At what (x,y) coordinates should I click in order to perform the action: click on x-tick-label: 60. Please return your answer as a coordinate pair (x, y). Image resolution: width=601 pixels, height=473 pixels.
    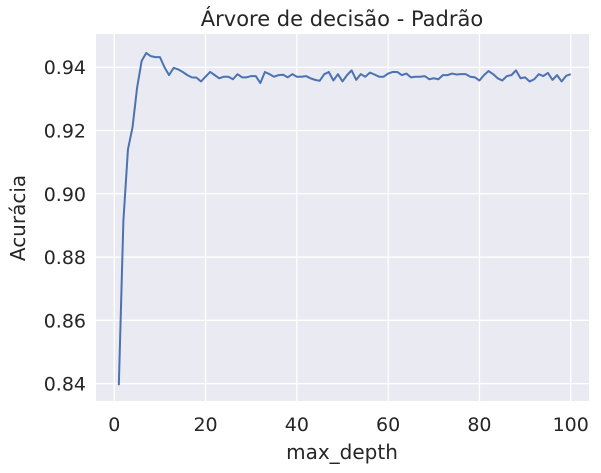
    Looking at the image, I should click on (388, 425).